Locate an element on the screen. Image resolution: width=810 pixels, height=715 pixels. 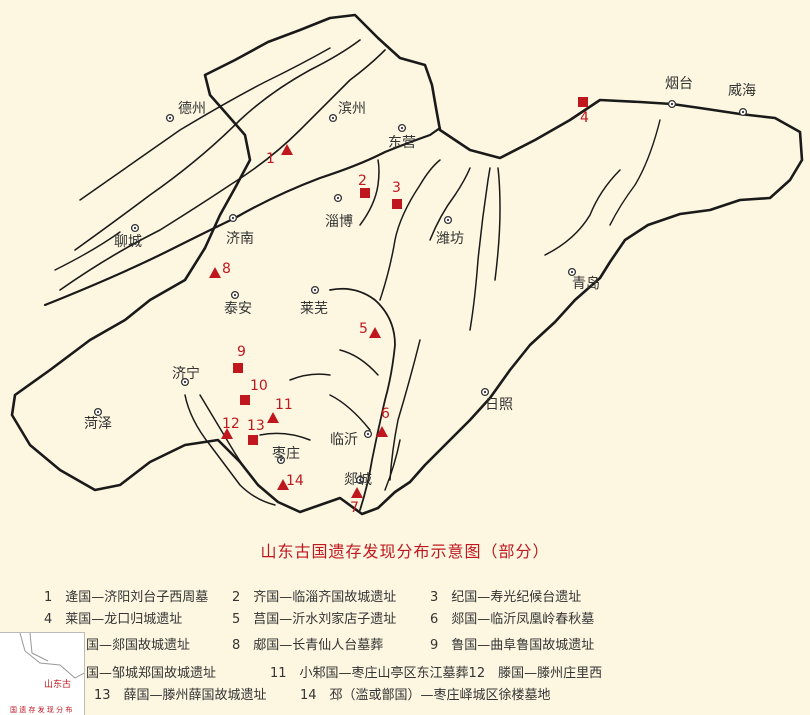
legend-row: 国—邹城郑国故城遗址 11 小邾国—枣庄山亭区东江墓葬12 滕国—滕州庄里西 is located at coordinates (405, 672).